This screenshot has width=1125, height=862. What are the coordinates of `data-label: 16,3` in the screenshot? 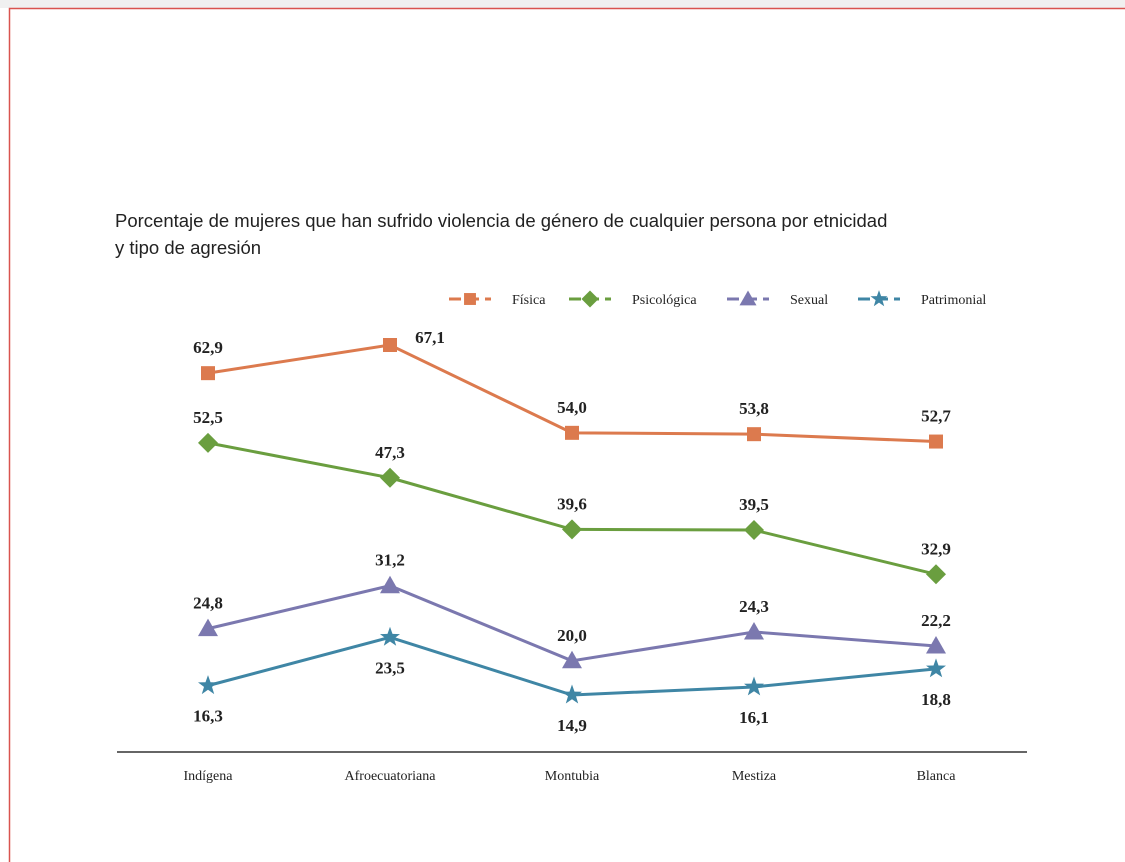 It's located at (208, 716).